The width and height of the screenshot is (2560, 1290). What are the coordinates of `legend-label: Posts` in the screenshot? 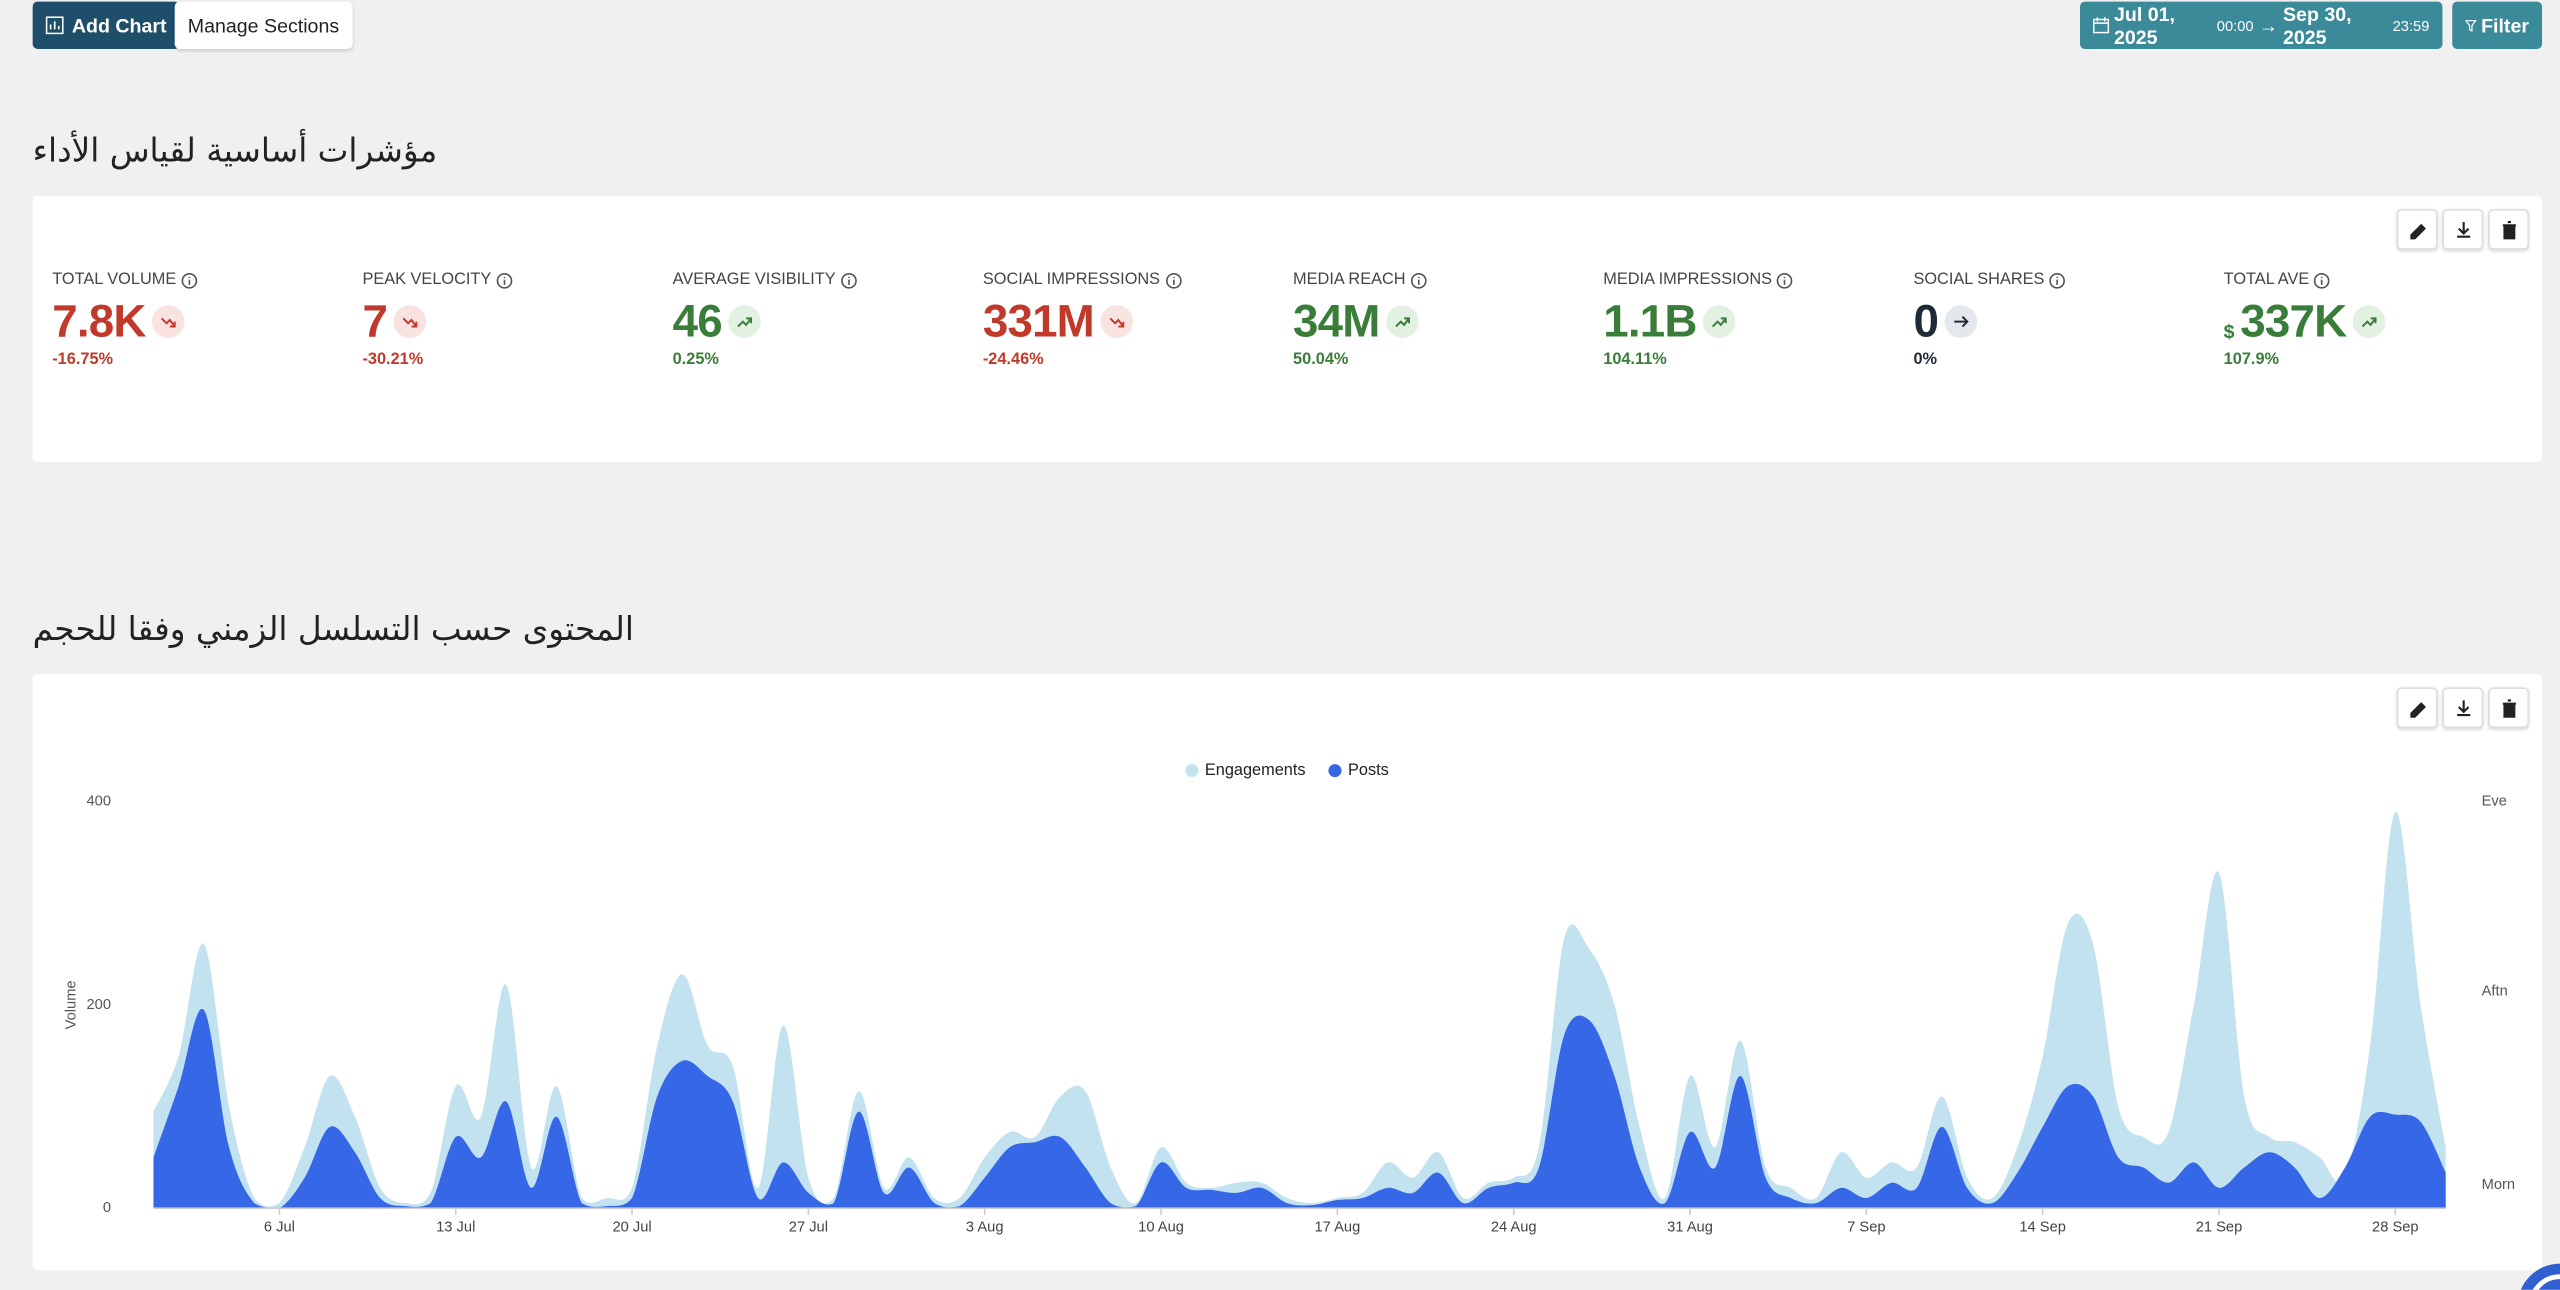 It's located at (1368, 770).